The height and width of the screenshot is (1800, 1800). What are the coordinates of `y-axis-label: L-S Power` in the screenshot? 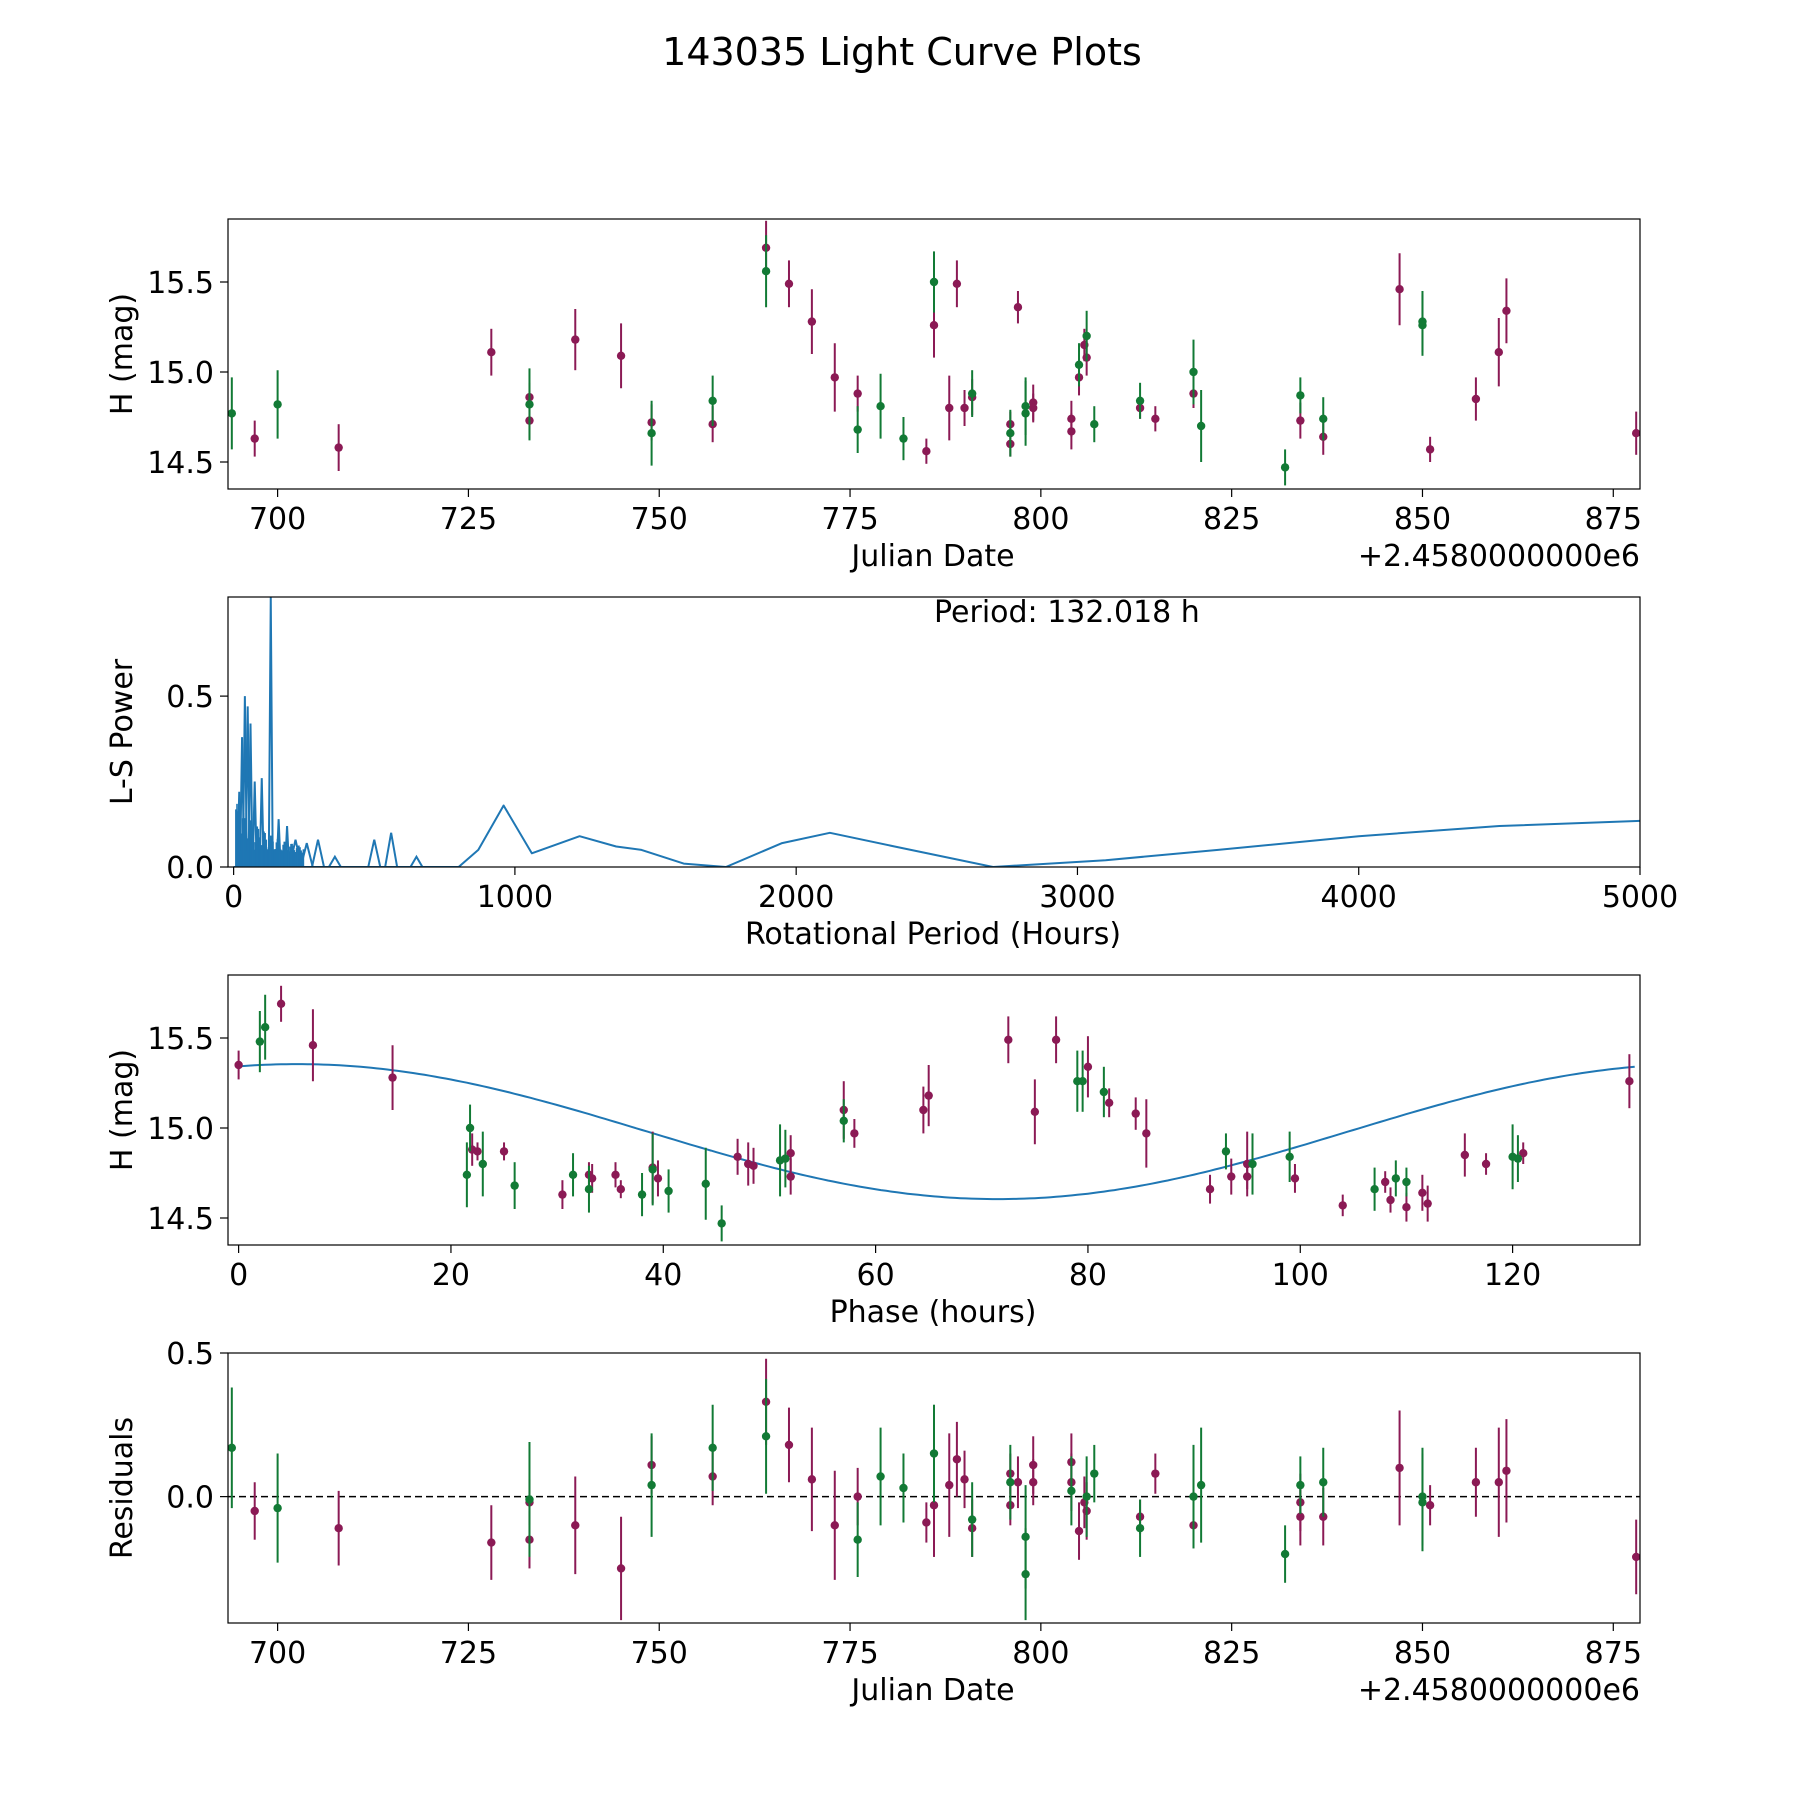 It's located at (122, 731).